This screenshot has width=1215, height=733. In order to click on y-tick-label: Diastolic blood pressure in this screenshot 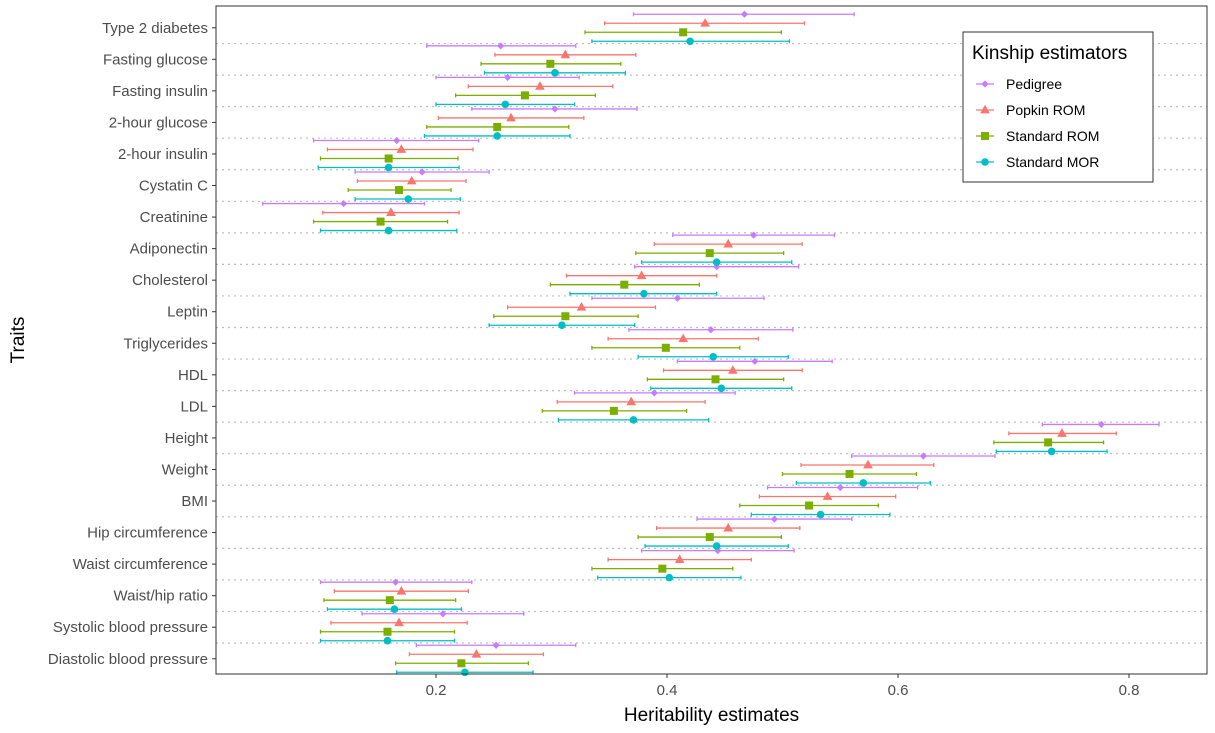, I will do `click(128, 659)`.